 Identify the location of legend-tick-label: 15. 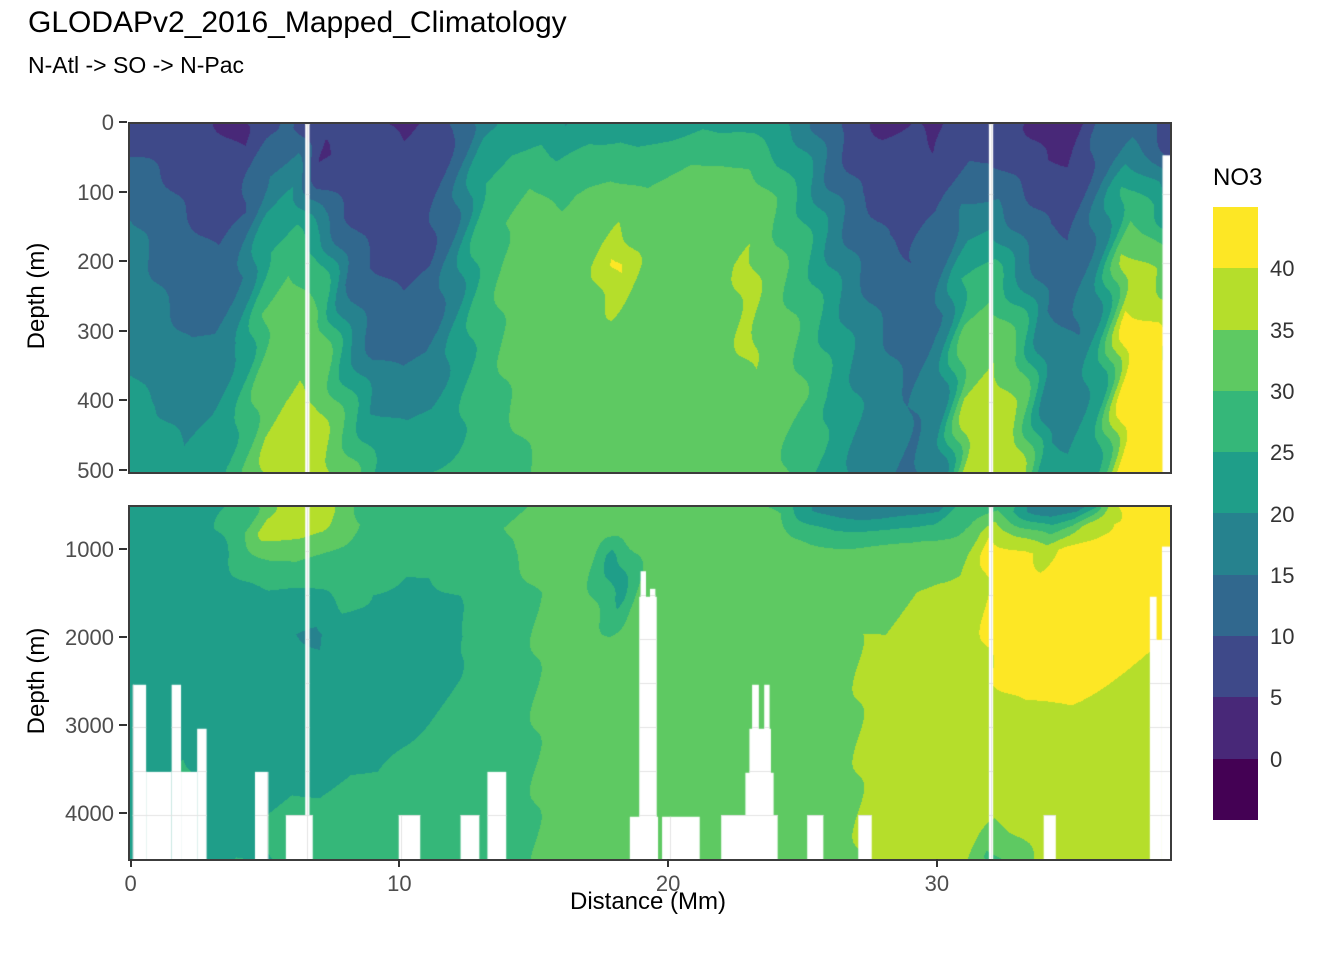
(1282, 575).